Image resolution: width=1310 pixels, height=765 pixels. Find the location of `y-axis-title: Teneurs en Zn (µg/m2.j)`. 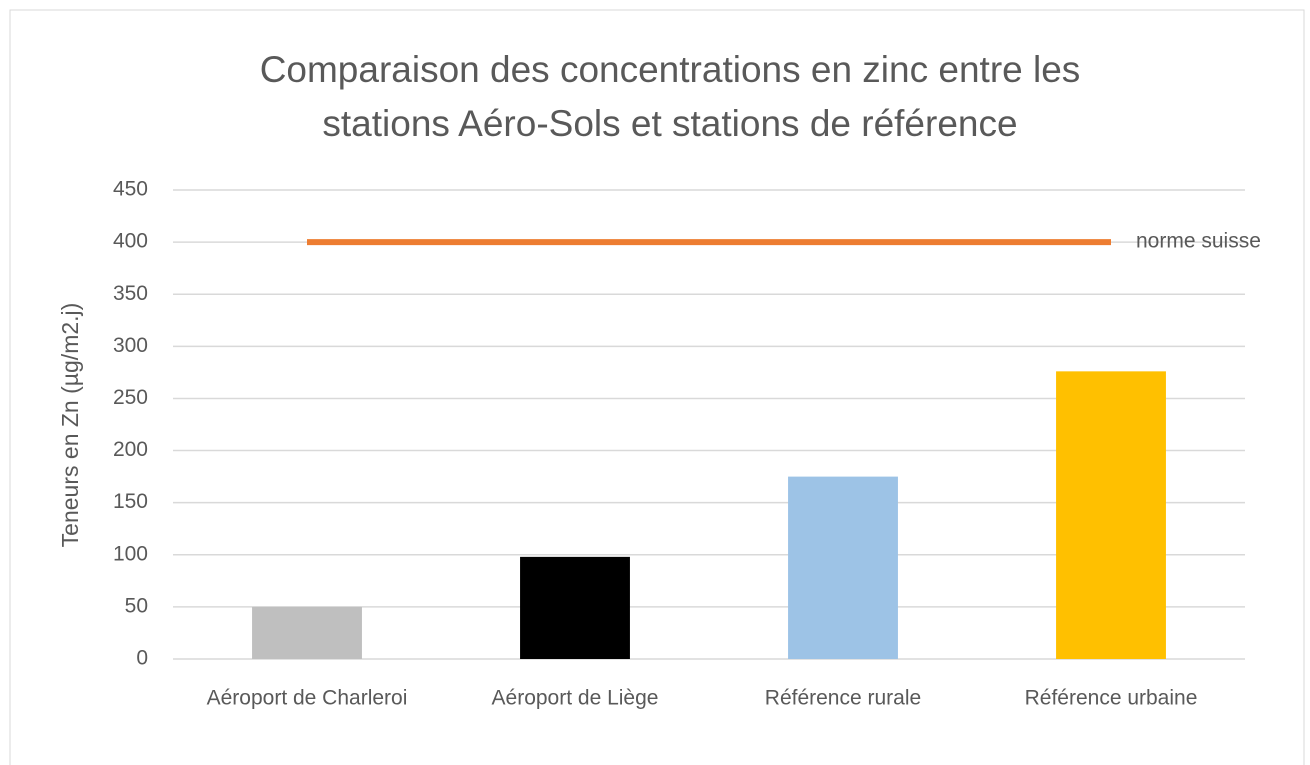

y-axis-title: Teneurs en Zn (µg/m2.j) is located at coordinates (70, 425).